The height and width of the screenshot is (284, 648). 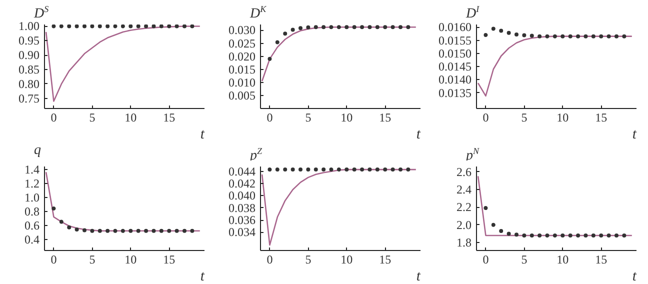 What do you see at coordinates (464, 171) in the screenshot?
I see `y-tick-label: 2.6` at bounding box center [464, 171].